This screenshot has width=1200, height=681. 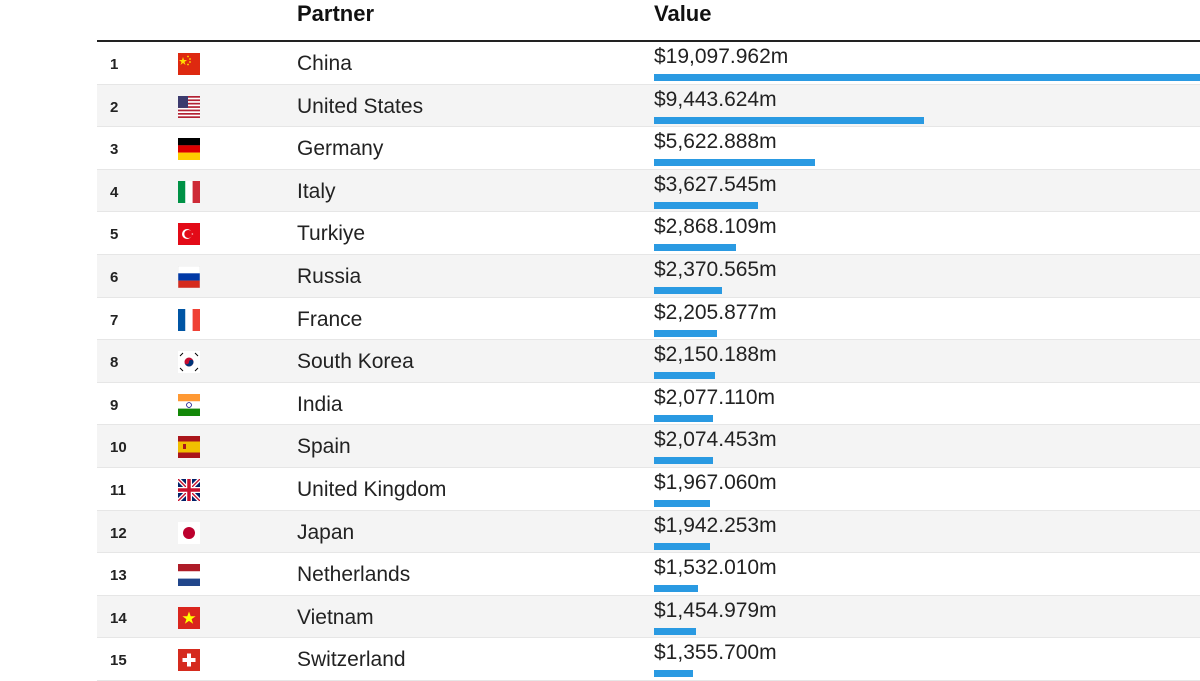 I want to click on table-row: 14 Vietnam $1,454.979m, so click(x=648, y=617).